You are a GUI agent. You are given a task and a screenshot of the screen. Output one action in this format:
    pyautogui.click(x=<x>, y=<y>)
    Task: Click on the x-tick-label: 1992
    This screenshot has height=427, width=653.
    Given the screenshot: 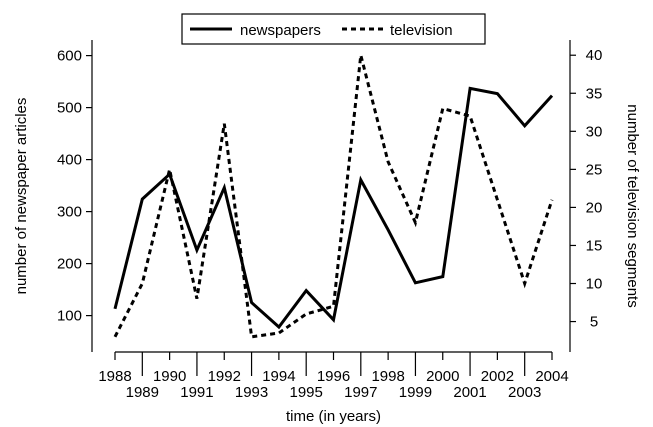 What is the action you would take?
    pyautogui.click(x=224, y=376)
    